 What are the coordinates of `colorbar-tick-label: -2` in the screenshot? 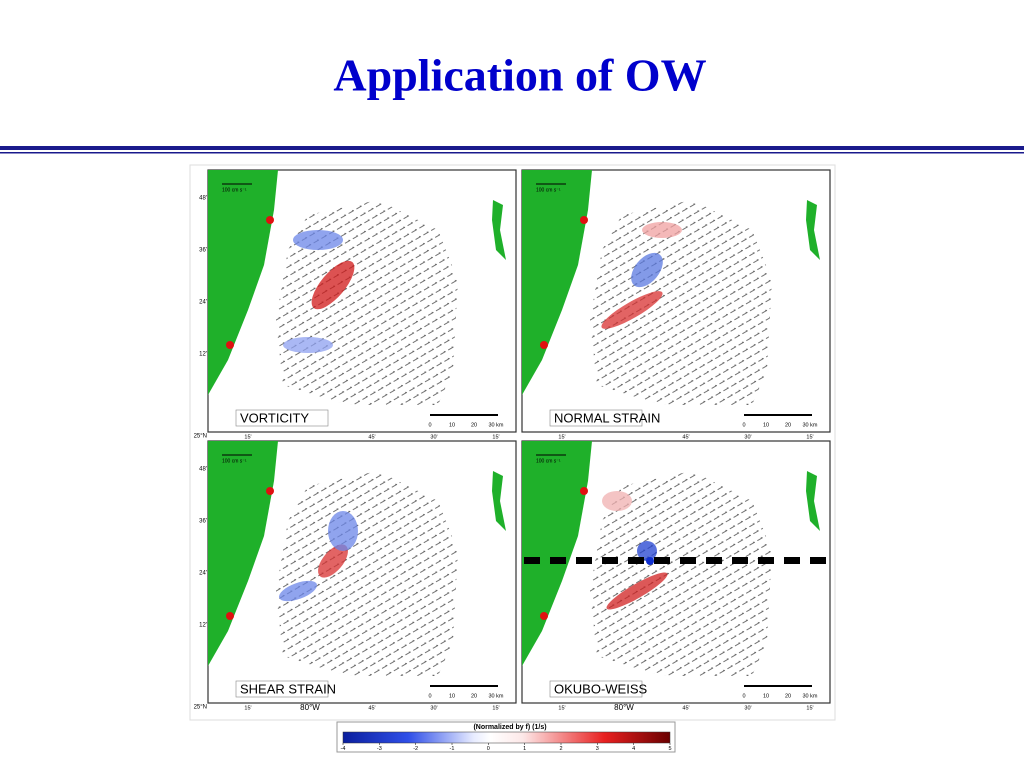 It's located at (415, 749).